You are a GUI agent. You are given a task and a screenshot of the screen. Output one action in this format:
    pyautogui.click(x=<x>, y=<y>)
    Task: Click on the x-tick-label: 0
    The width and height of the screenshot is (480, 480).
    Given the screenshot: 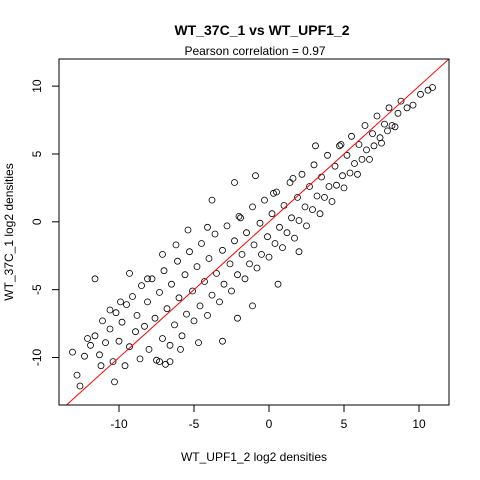 What is the action you would take?
    pyautogui.click(x=269, y=424)
    